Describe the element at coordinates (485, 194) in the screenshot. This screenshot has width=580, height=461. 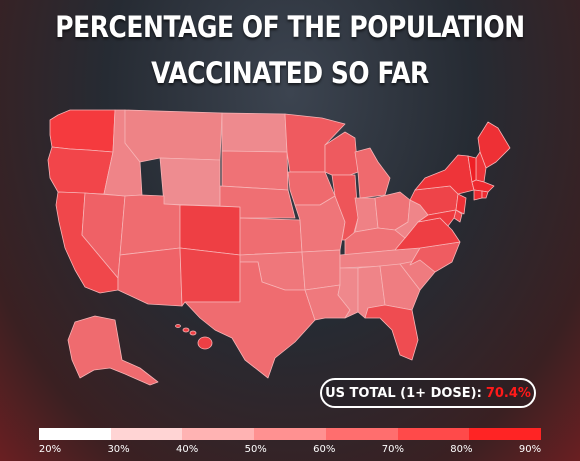
I see `state-RI` at that location.